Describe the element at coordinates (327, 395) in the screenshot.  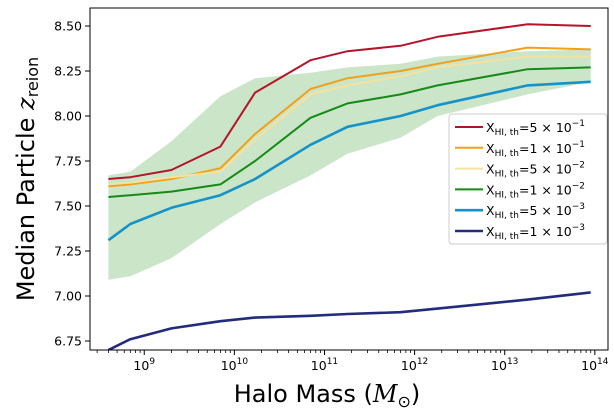
I see `x-axis-title: Halo Mass (M⊙)` at that location.